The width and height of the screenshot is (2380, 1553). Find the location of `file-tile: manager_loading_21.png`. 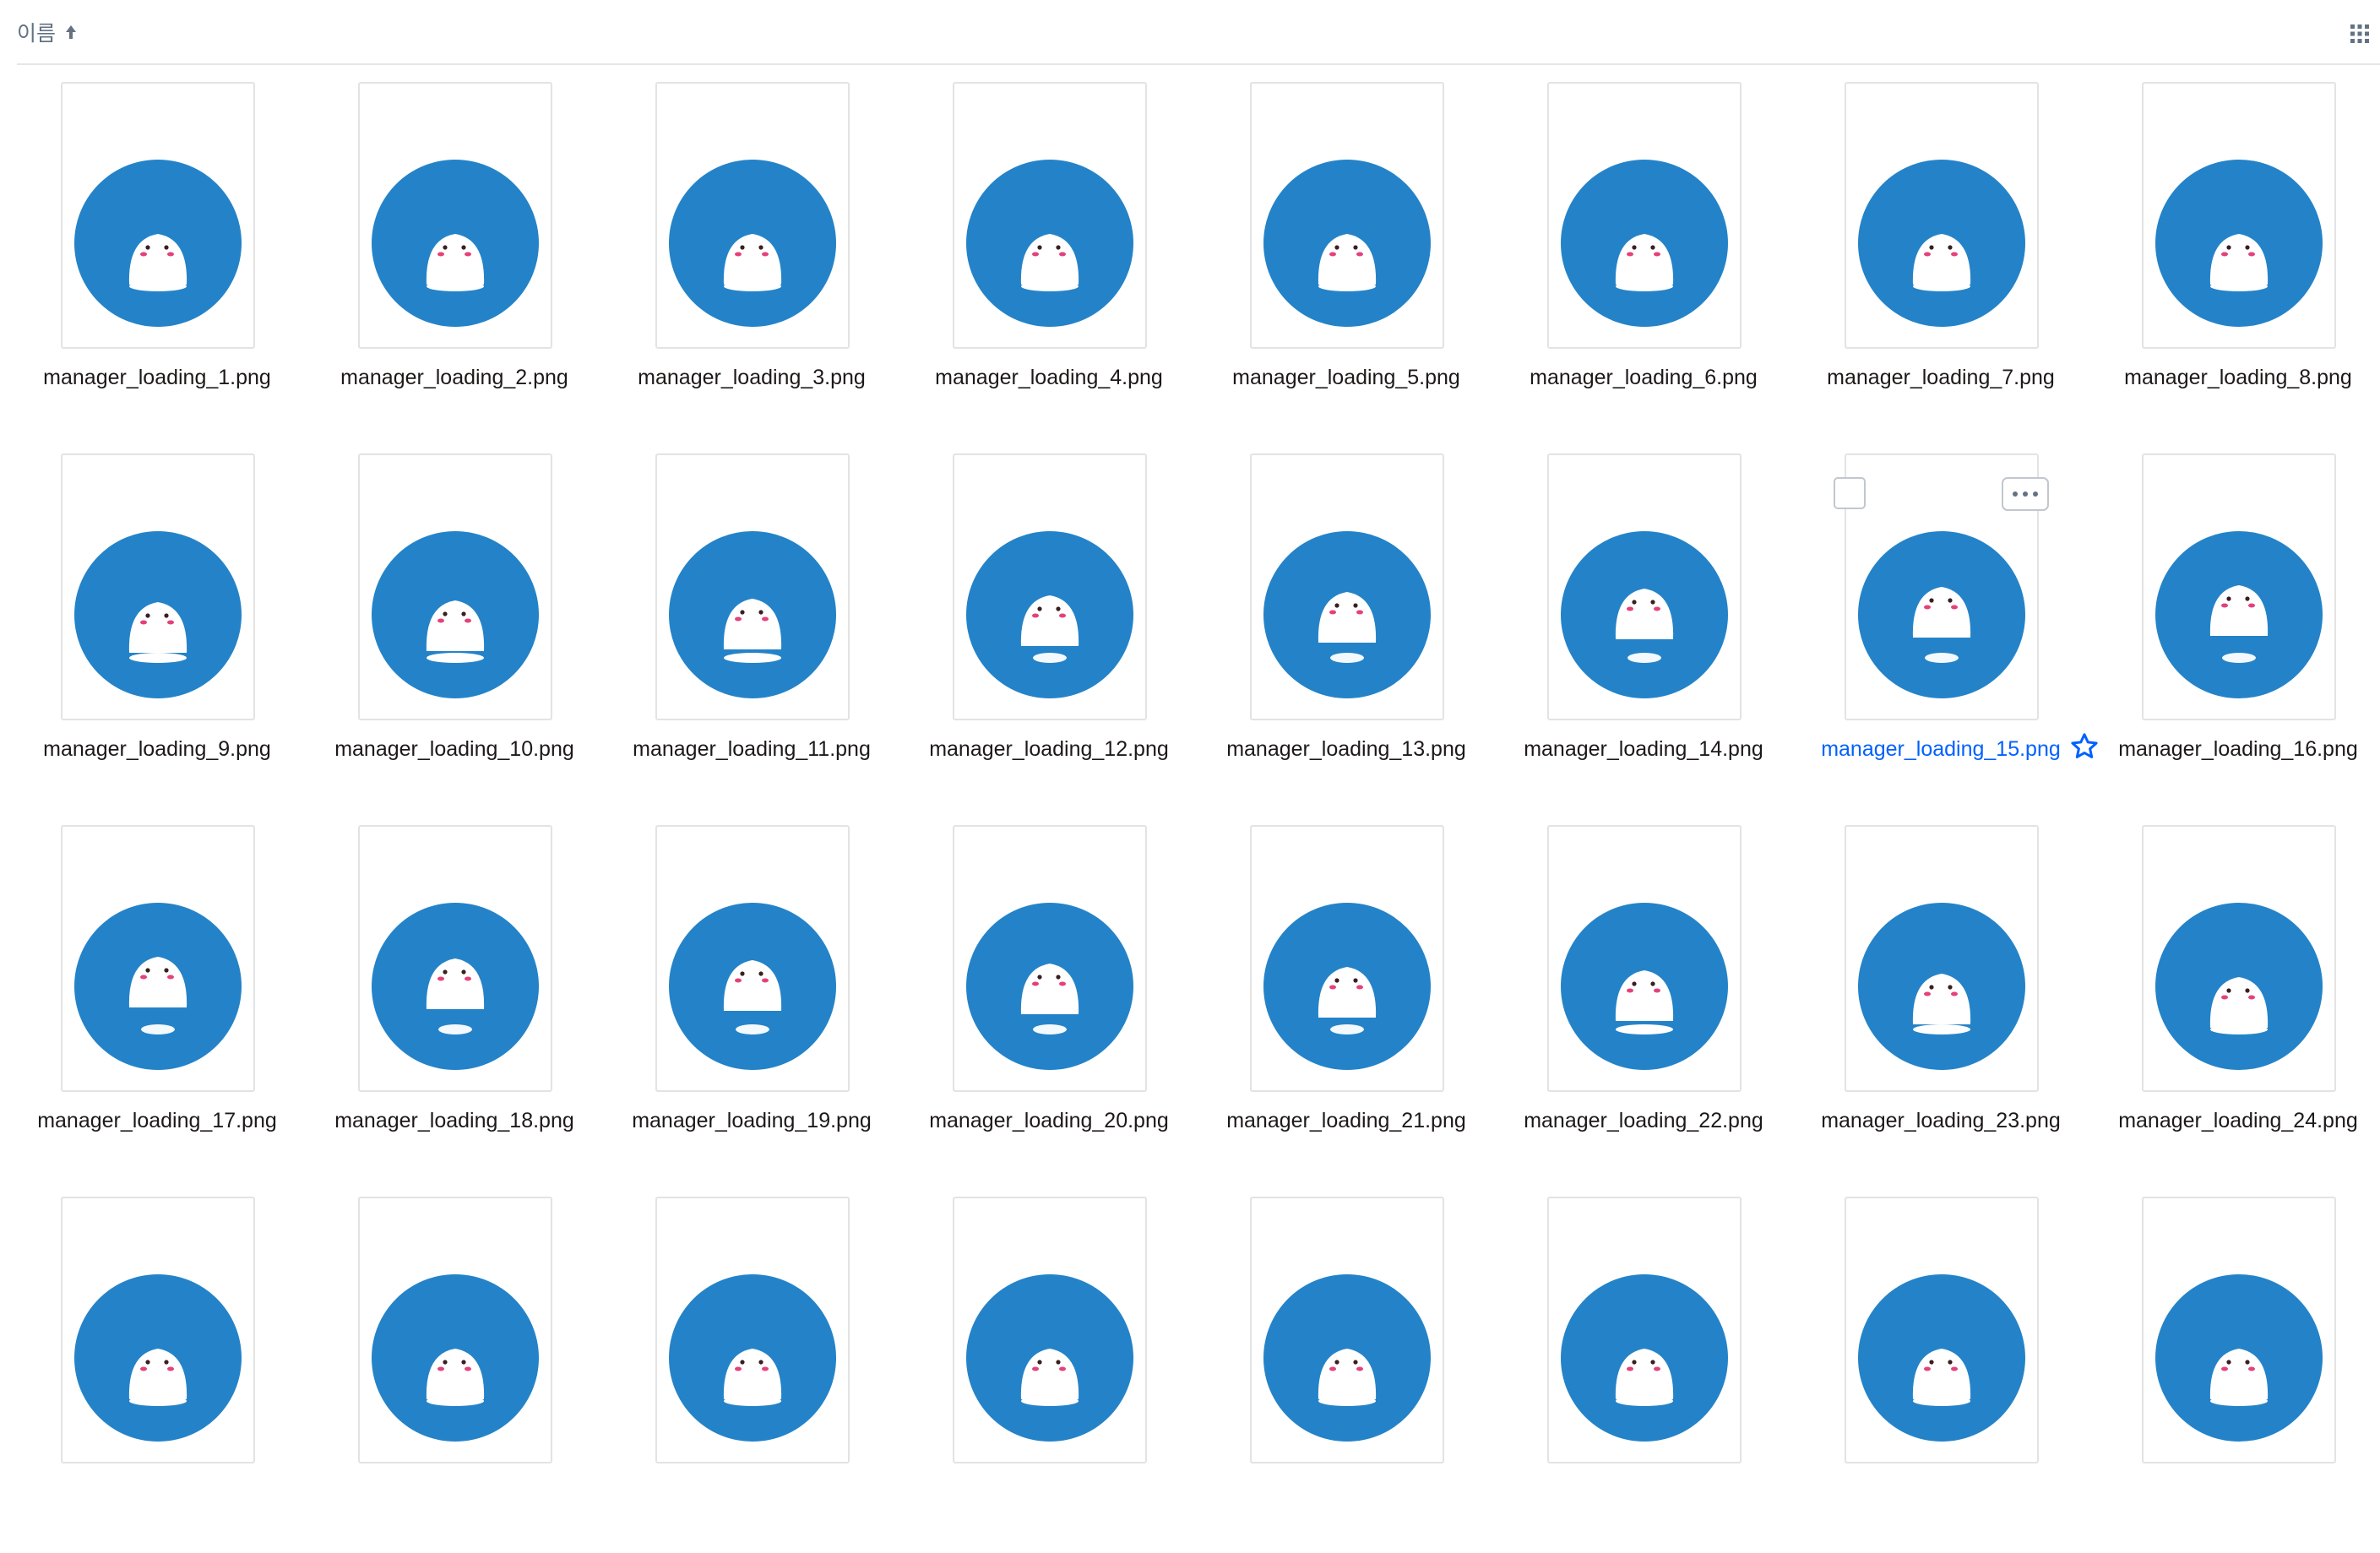

file-tile: manager_loading_21.png is located at coordinates (1337, 995).